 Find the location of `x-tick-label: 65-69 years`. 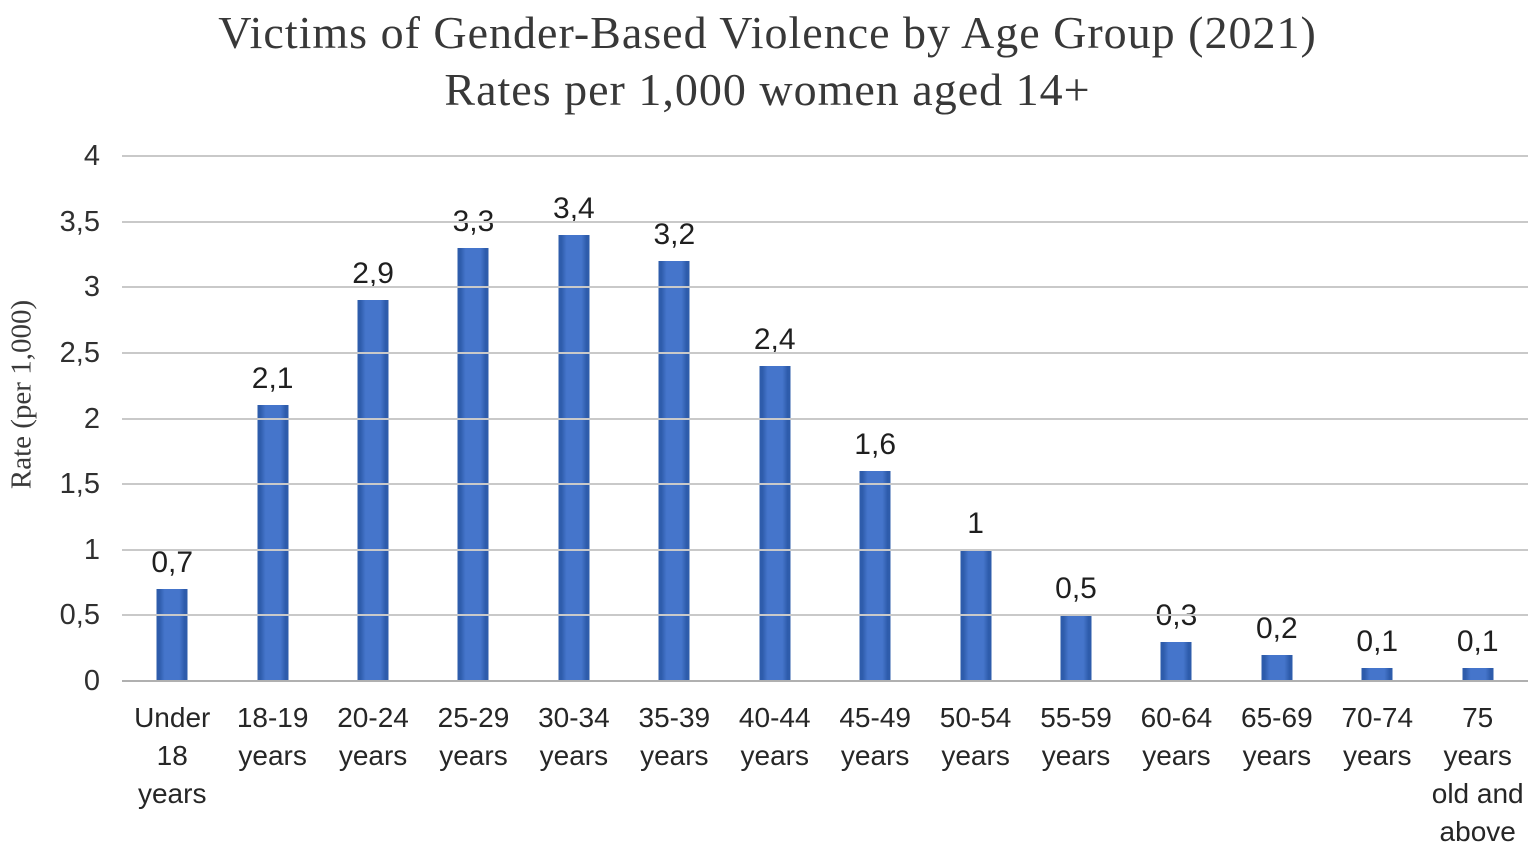

x-tick-label: 65-69 years is located at coordinates (1277, 736).